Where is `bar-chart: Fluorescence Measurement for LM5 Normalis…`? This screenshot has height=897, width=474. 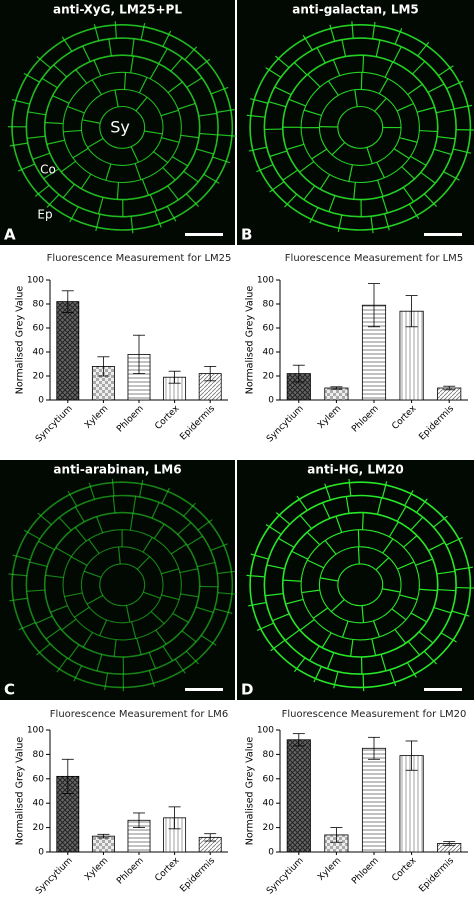 bar-chart: Fluorescence Measurement for LM5 Normalis… is located at coordinates (356, 348).